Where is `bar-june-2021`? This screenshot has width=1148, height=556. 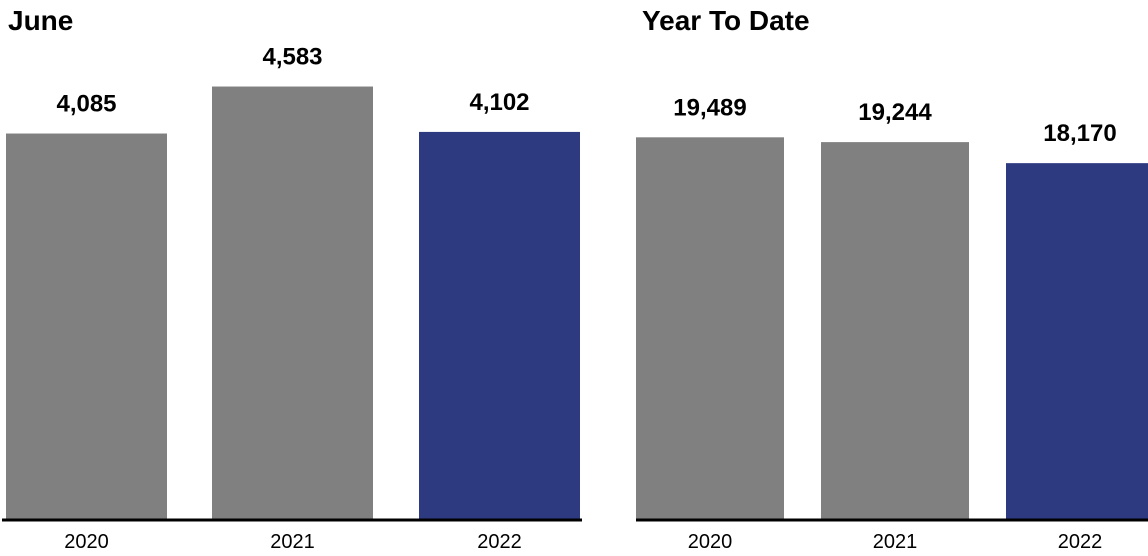
bar-june-2021 is located at coordinates (292, 302).